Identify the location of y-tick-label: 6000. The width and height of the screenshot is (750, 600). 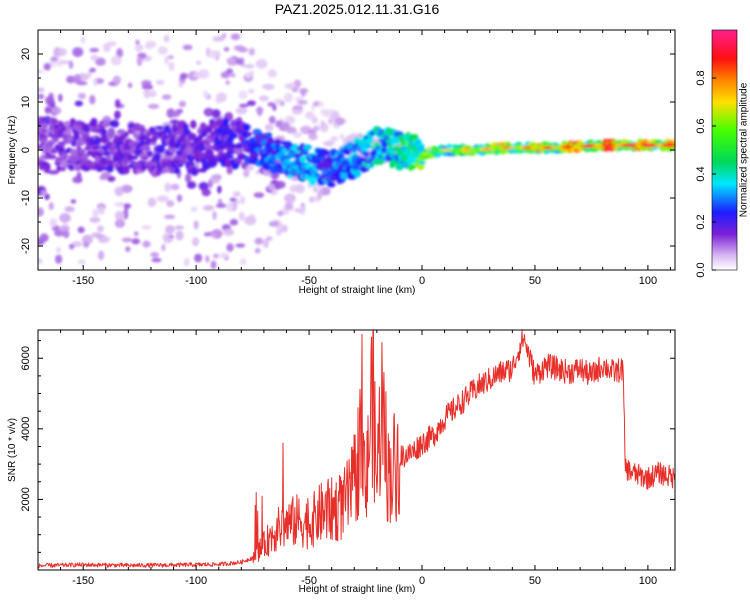
(26, 358).